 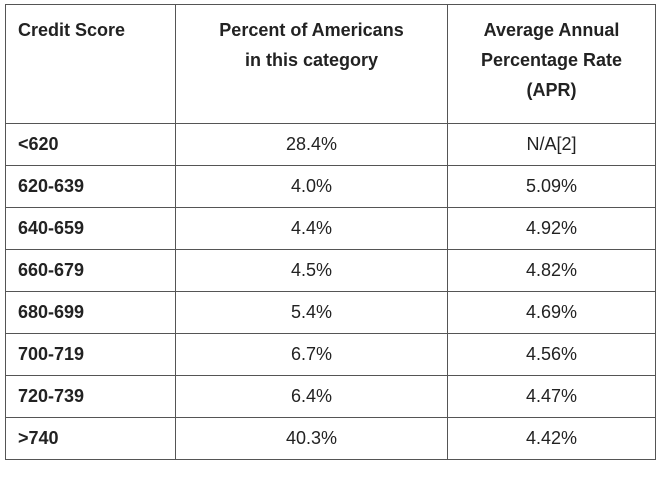 I want to click on percent-cell: 6.4%, so click(x=311, y=396).